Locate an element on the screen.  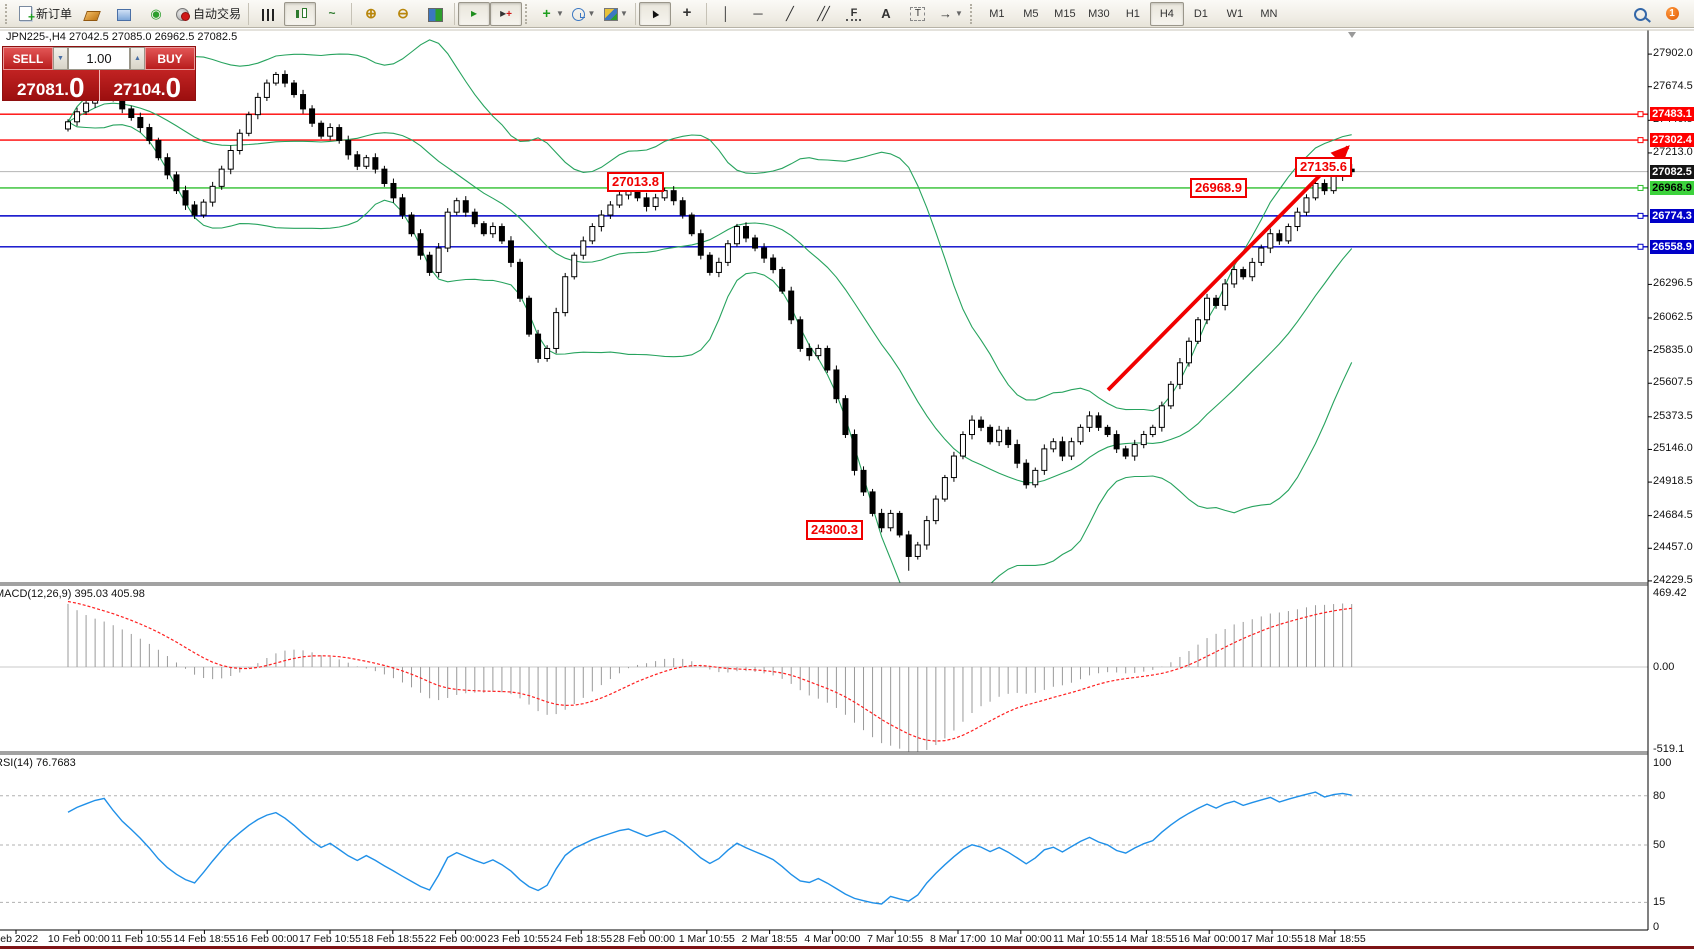
arrows-button: → ▼ is located at coordinates (950, 14).